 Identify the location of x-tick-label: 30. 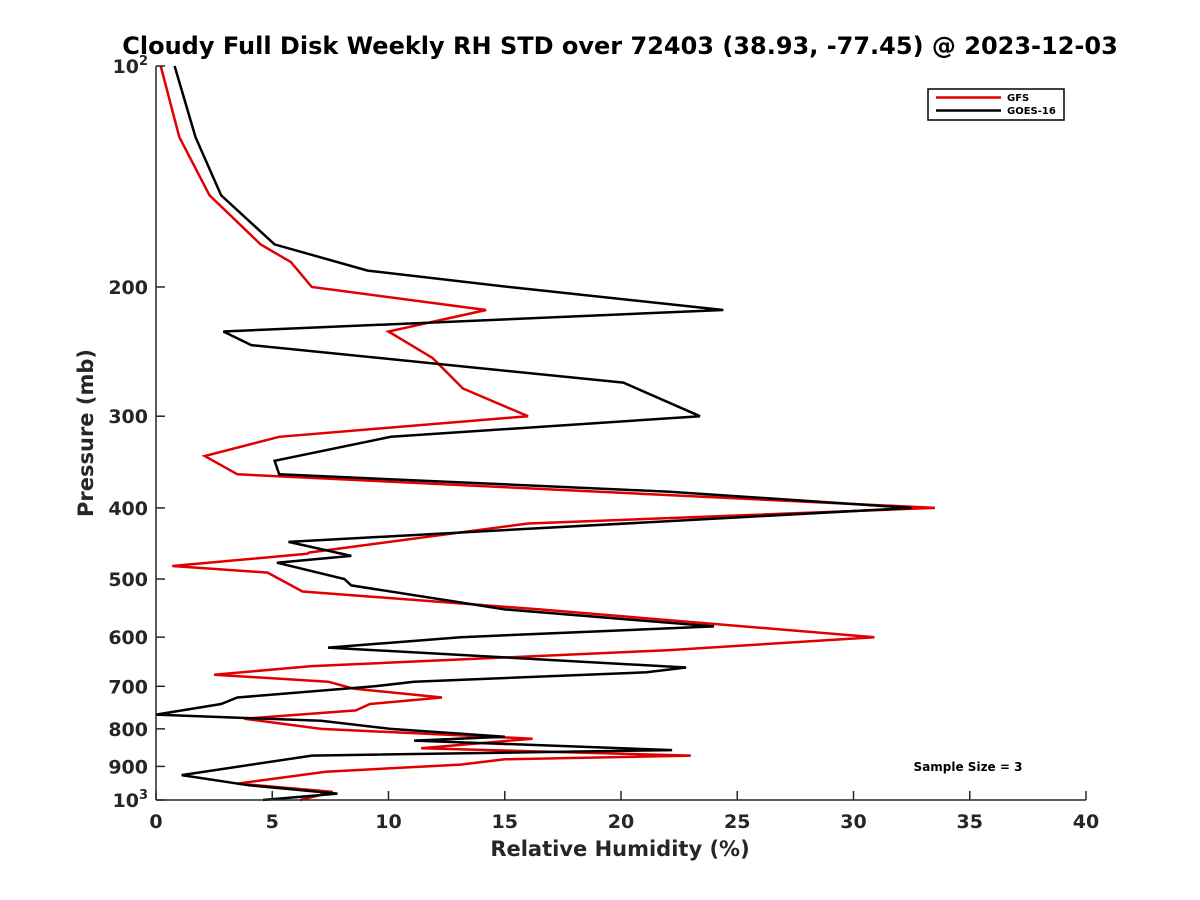
(853, 822).